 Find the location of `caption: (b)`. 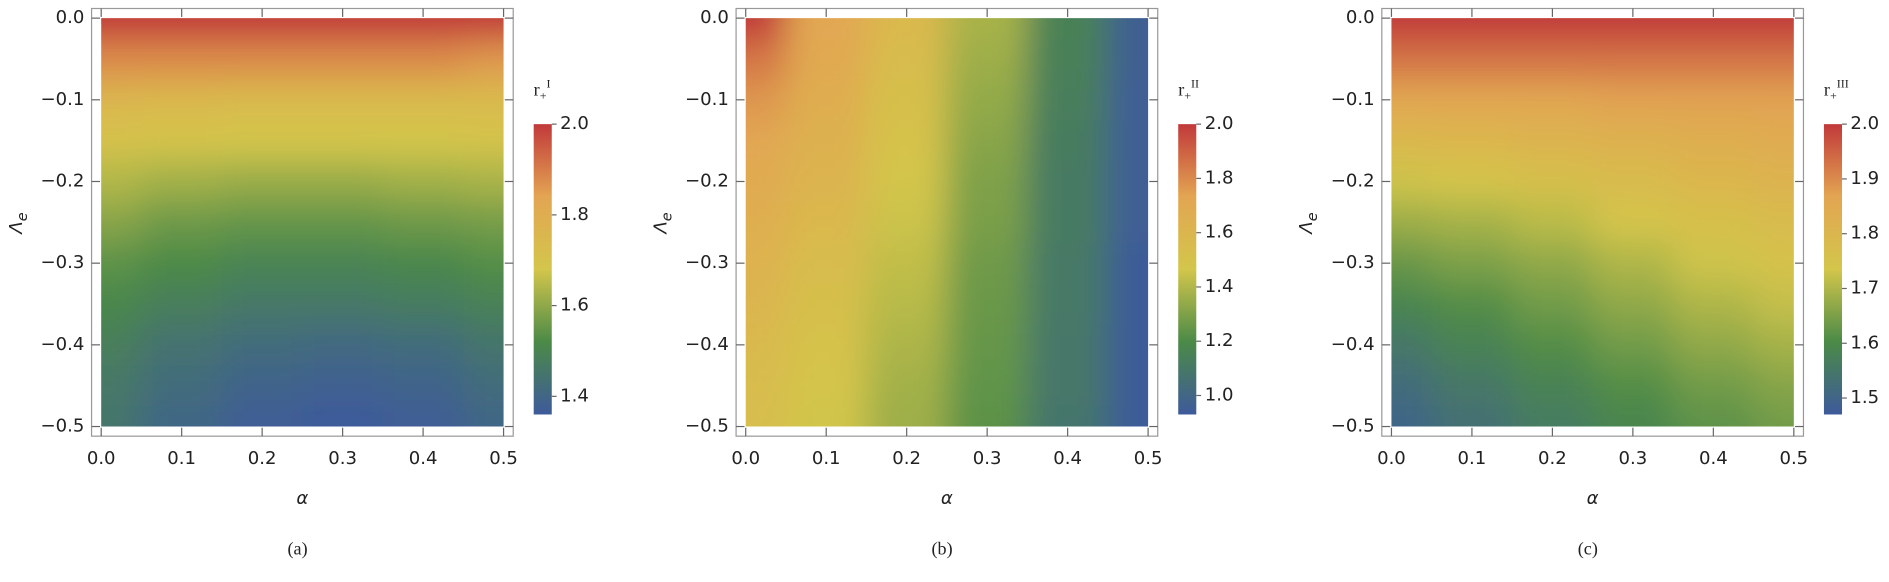

caption: (b) is located at coordinates (942, 549).